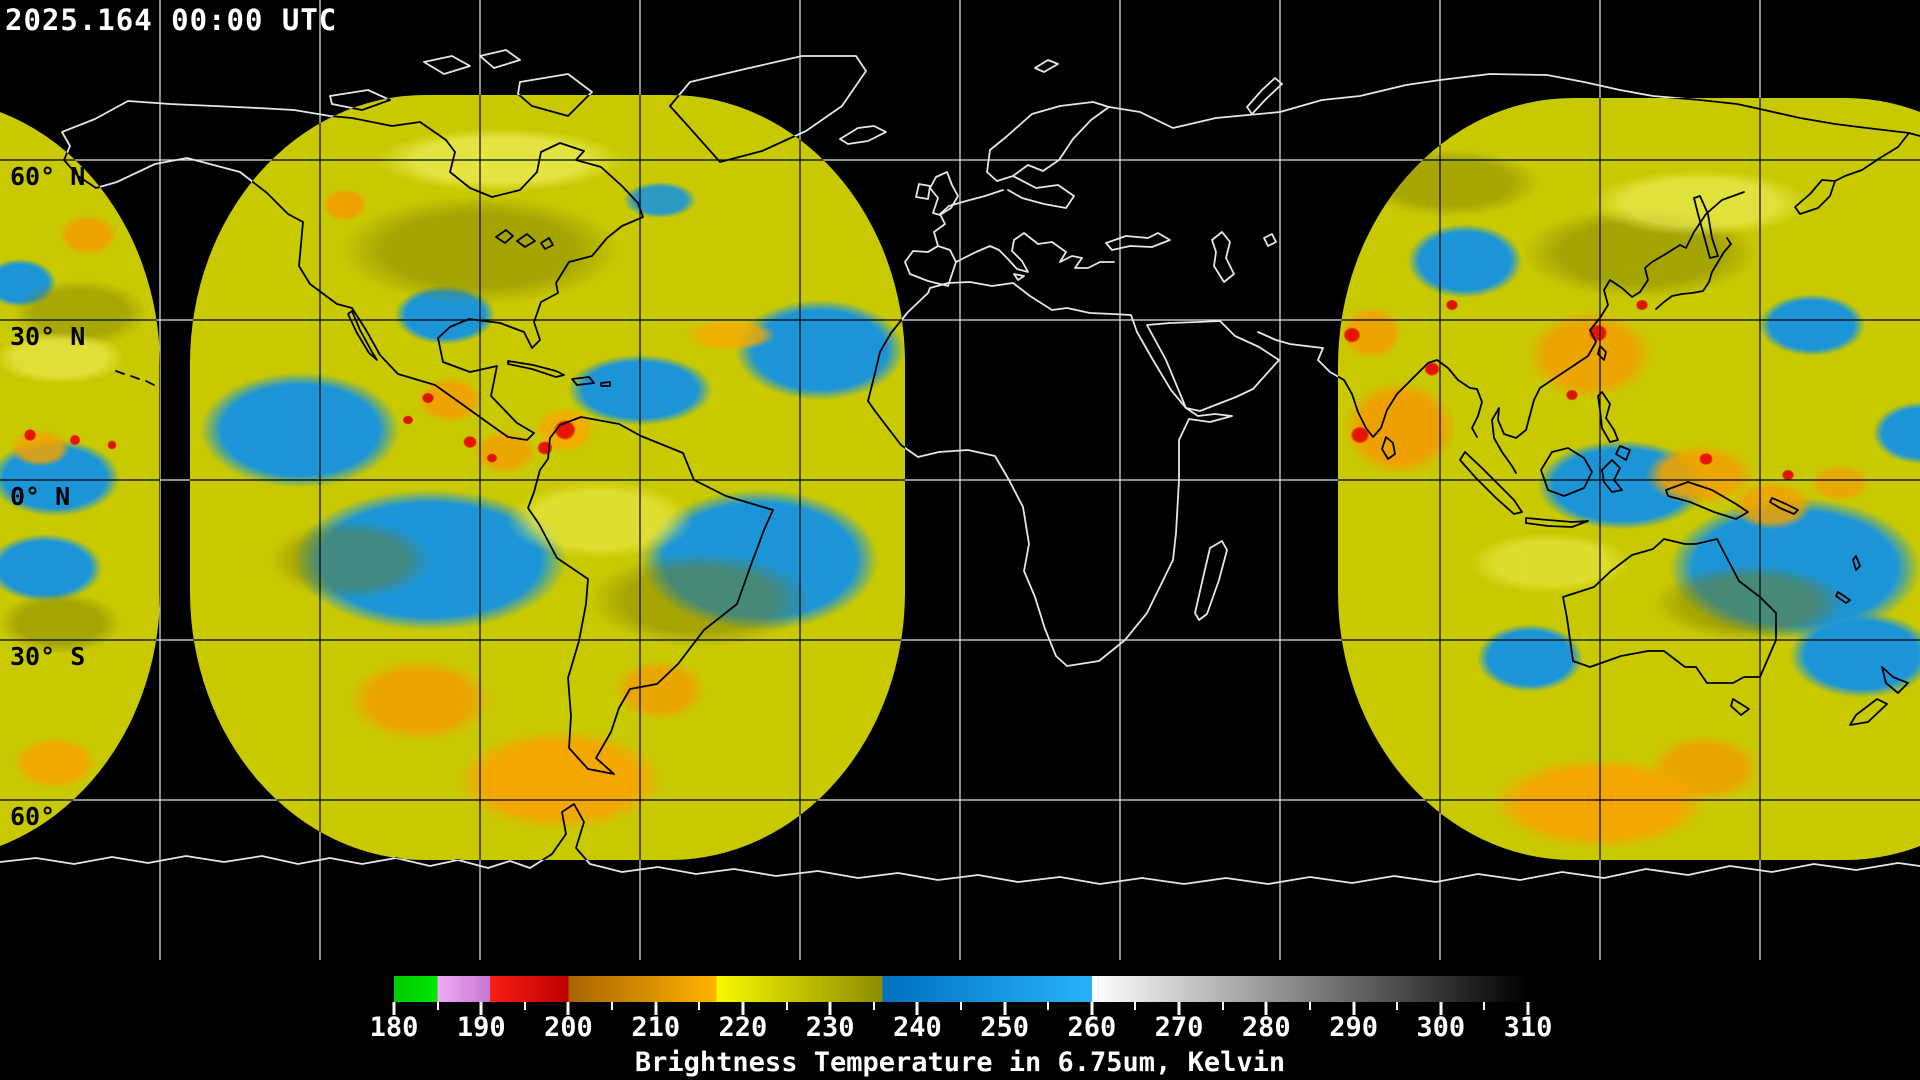  I want to click on colorbar-title: Brightness Temperature in 6.75um, Kelvin, so click(960, 1062).